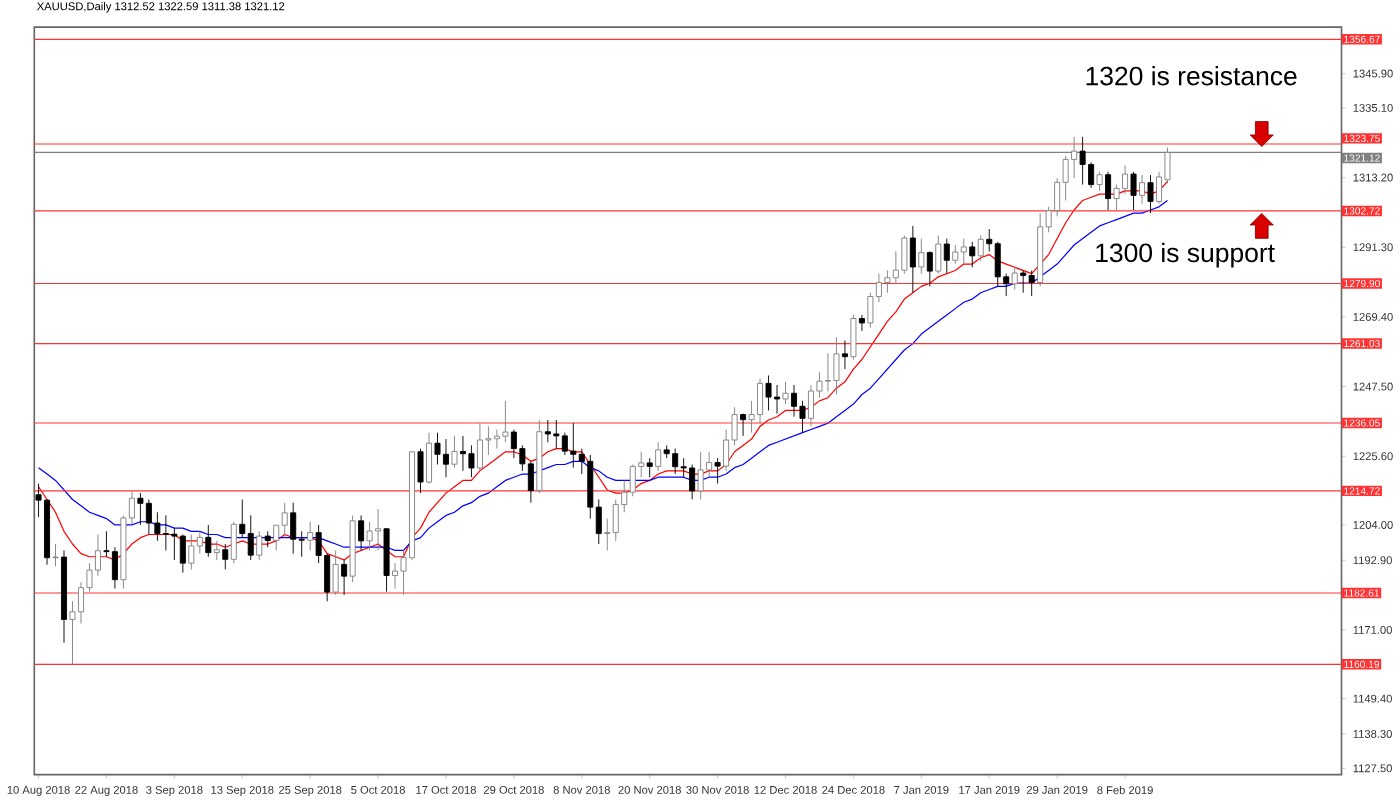  Describe the element at coordinates (1191, 75) in the screenshot. I see `annotation: 1320 is resistance` at that location.